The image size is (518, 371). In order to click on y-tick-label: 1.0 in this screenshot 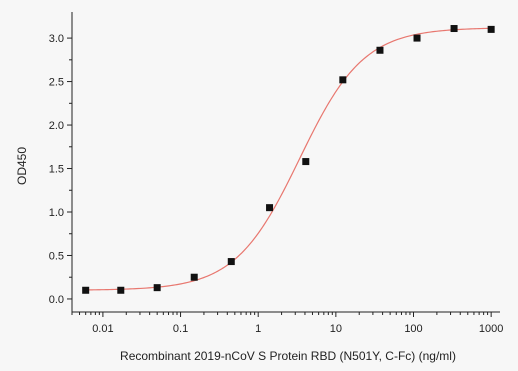, I will do `click(56, 213)`.